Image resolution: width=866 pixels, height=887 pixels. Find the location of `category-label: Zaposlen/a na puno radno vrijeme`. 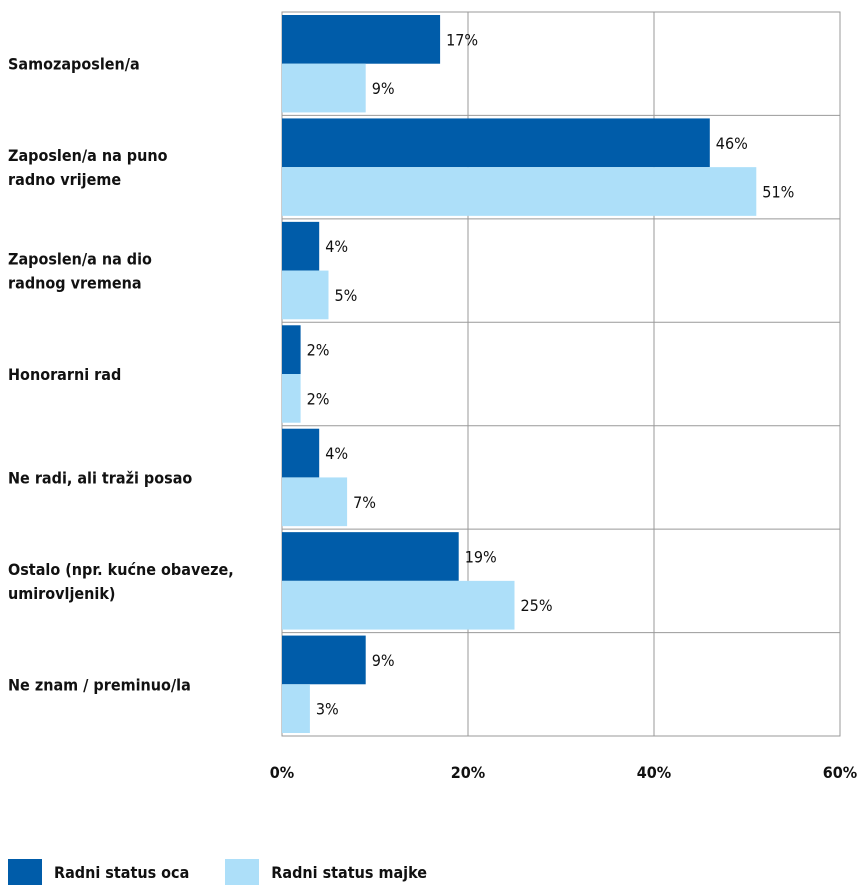

category-label: Zaposlen/a na puno radno vrijeme is located at coordinates (88, 167).